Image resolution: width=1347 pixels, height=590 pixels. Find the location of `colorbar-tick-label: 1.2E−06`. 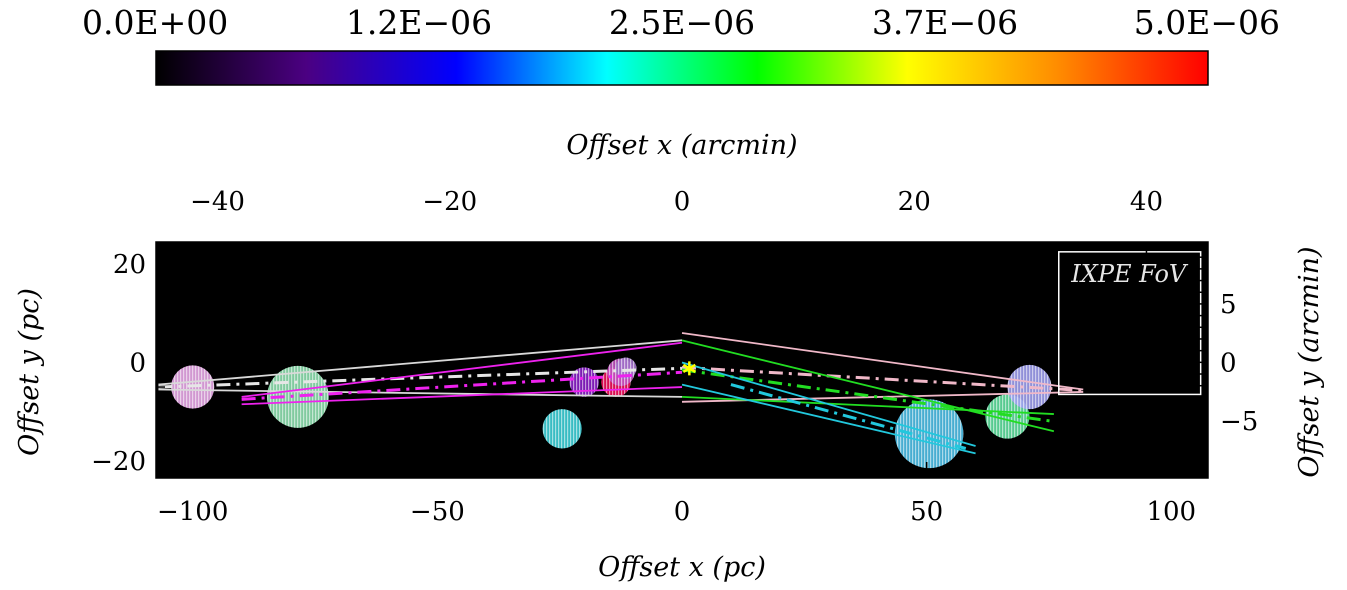

colorbar-tick-label: 1.2E−06 is located at coordinates (419, 22).